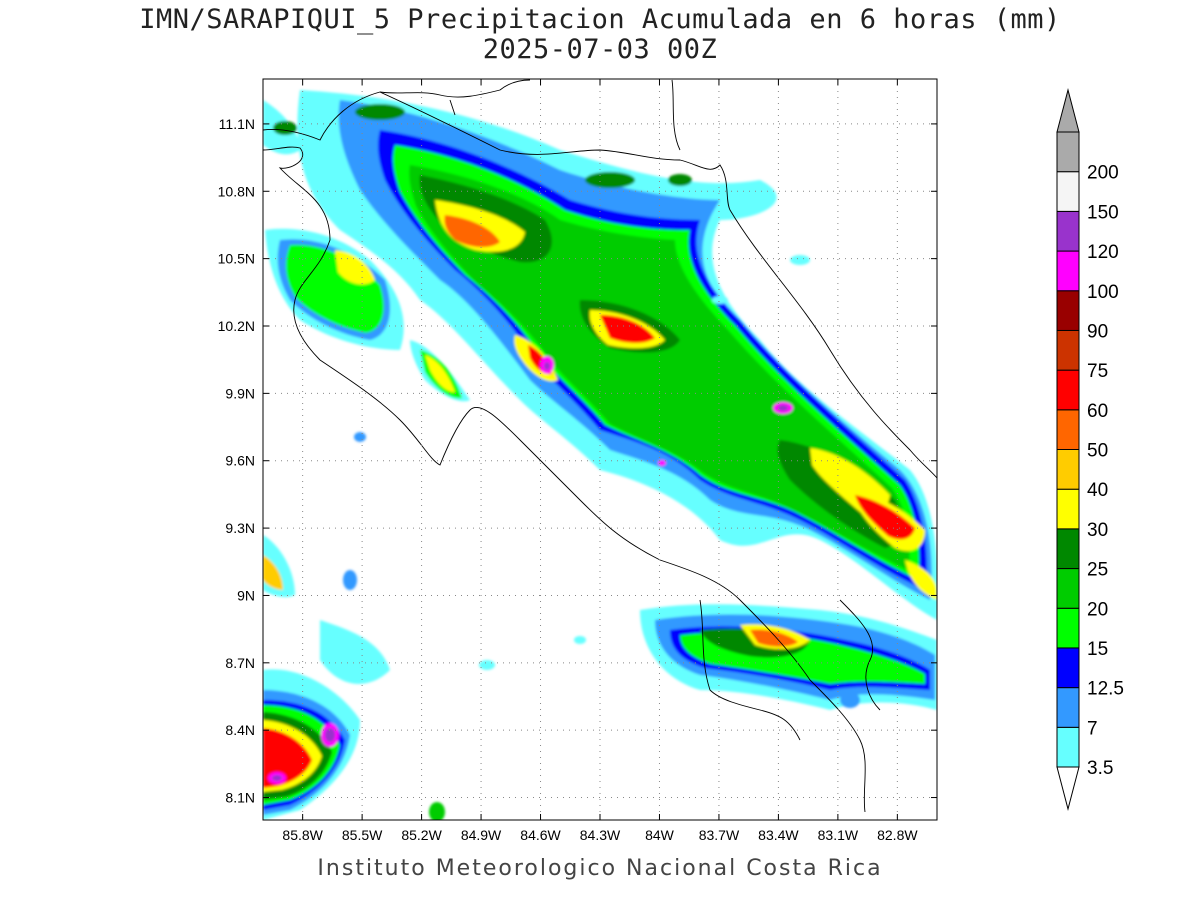  What do you see at coordinates (838, 835) in the screenshot?
I see `lon-tick-label: 83.1W` at bounding box center [838, 835].